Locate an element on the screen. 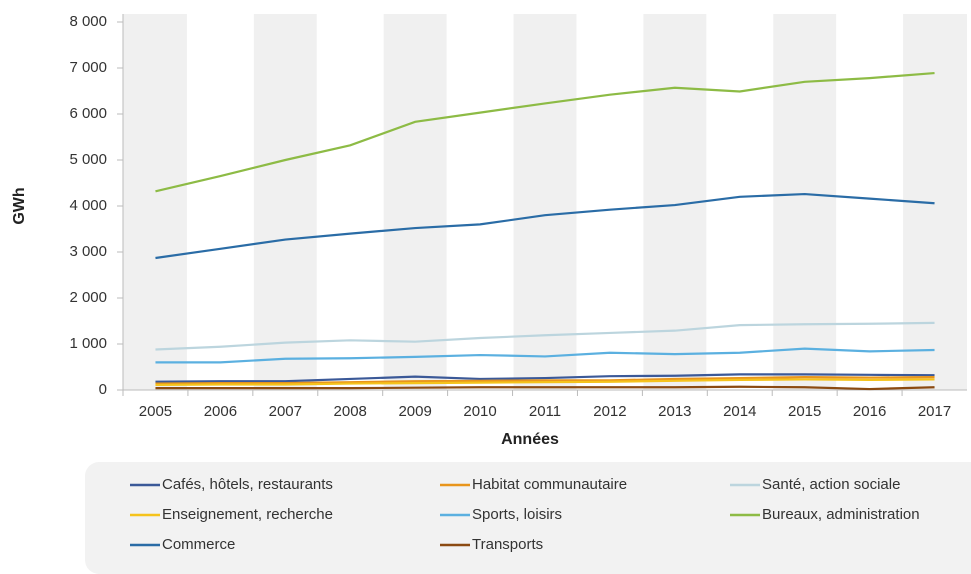  legend-label: Transports is located at coordinates (507, 544).